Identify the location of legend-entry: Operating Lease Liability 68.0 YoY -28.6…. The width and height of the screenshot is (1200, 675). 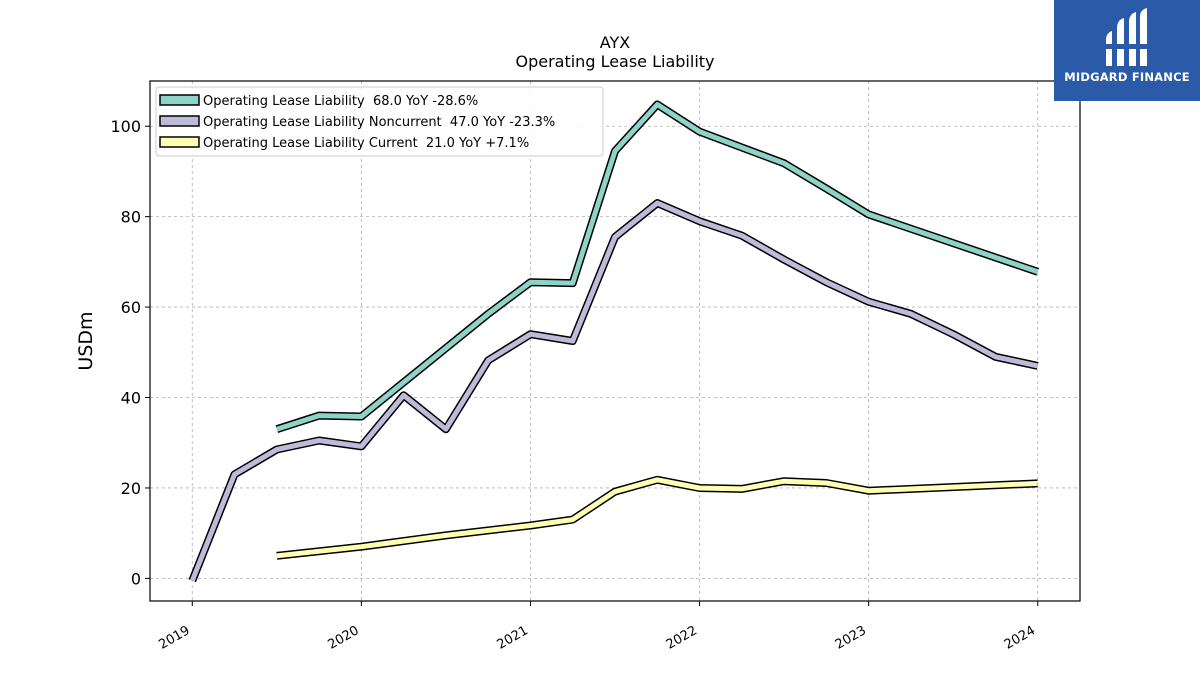
(340, 101).